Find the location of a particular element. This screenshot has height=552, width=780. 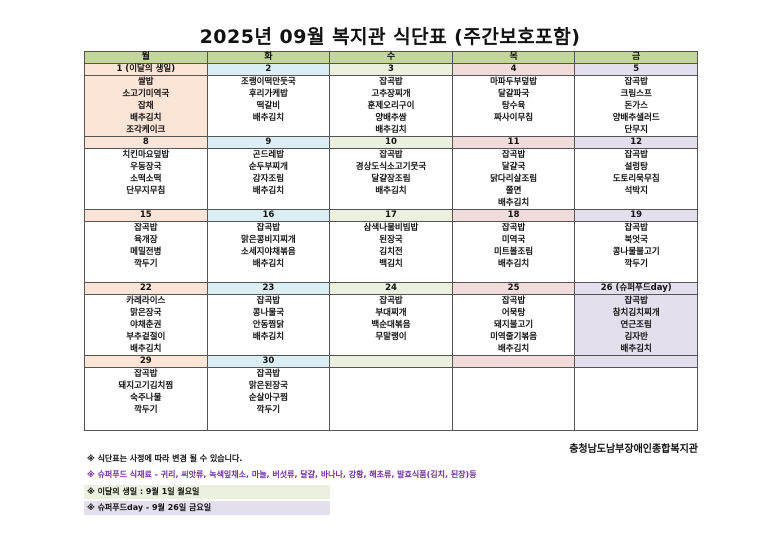

menu-cell: 조랭이떡만둣국 후리가케밥 떡갈비 배추김치 is located at coordinates (268, 106).